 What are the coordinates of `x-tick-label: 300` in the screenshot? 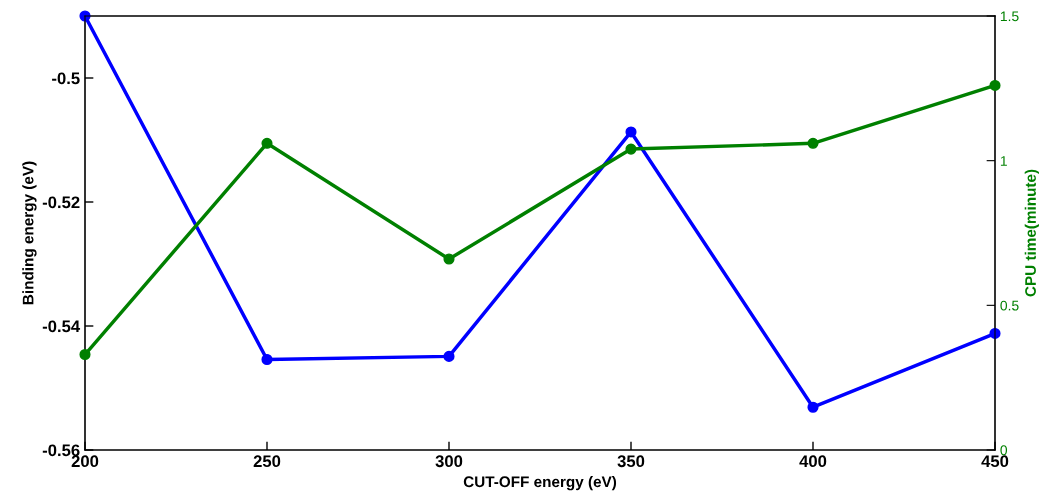 It's located at (449, 461).